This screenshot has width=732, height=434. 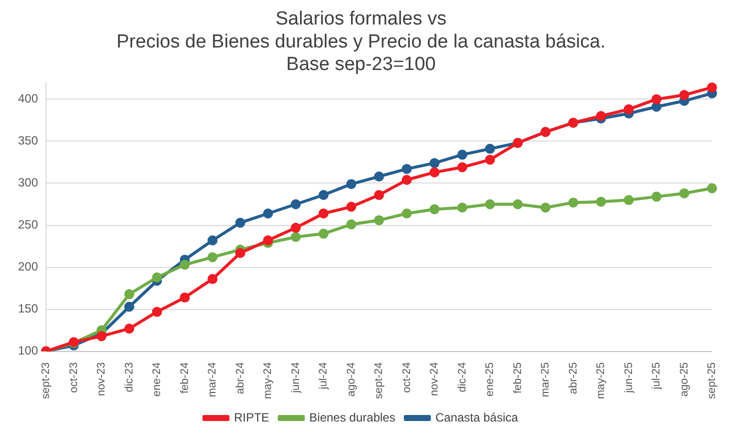 What do you see at coordinates (28, 99) in the screenshot?
I see `y-tick-label: 400` at bounding box center [28, 99].